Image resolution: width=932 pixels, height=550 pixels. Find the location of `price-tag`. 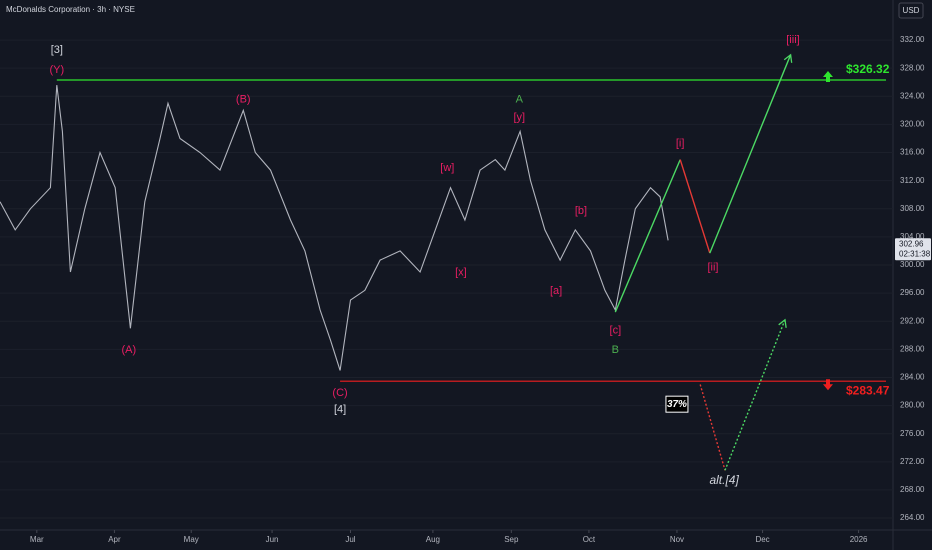

price-tag is located at coordinates (913, 249).